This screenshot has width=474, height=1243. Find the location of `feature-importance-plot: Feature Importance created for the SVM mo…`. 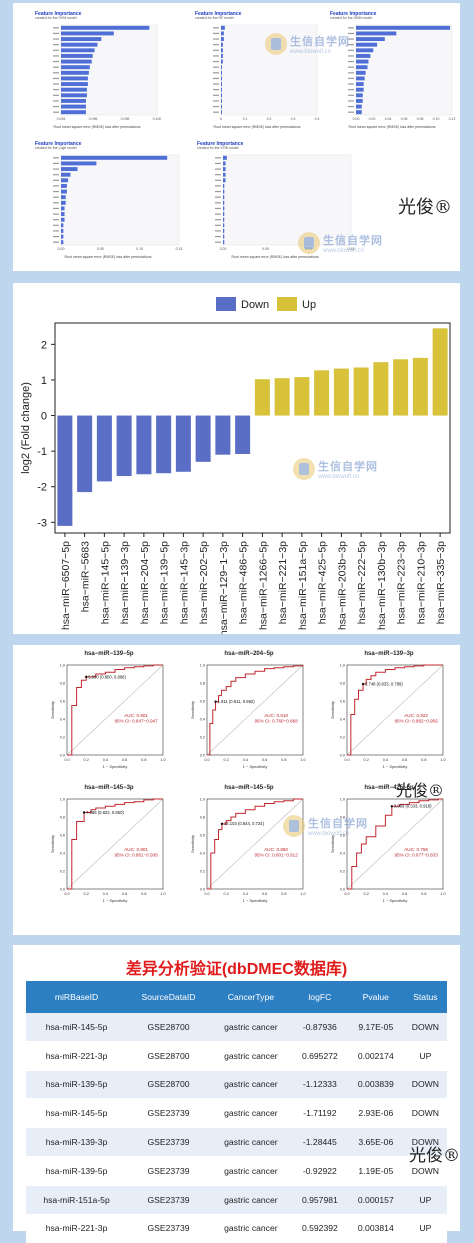

feature-importance-plot: Feature Importance created for the SVM mo… is located at coordinates (97, 70).